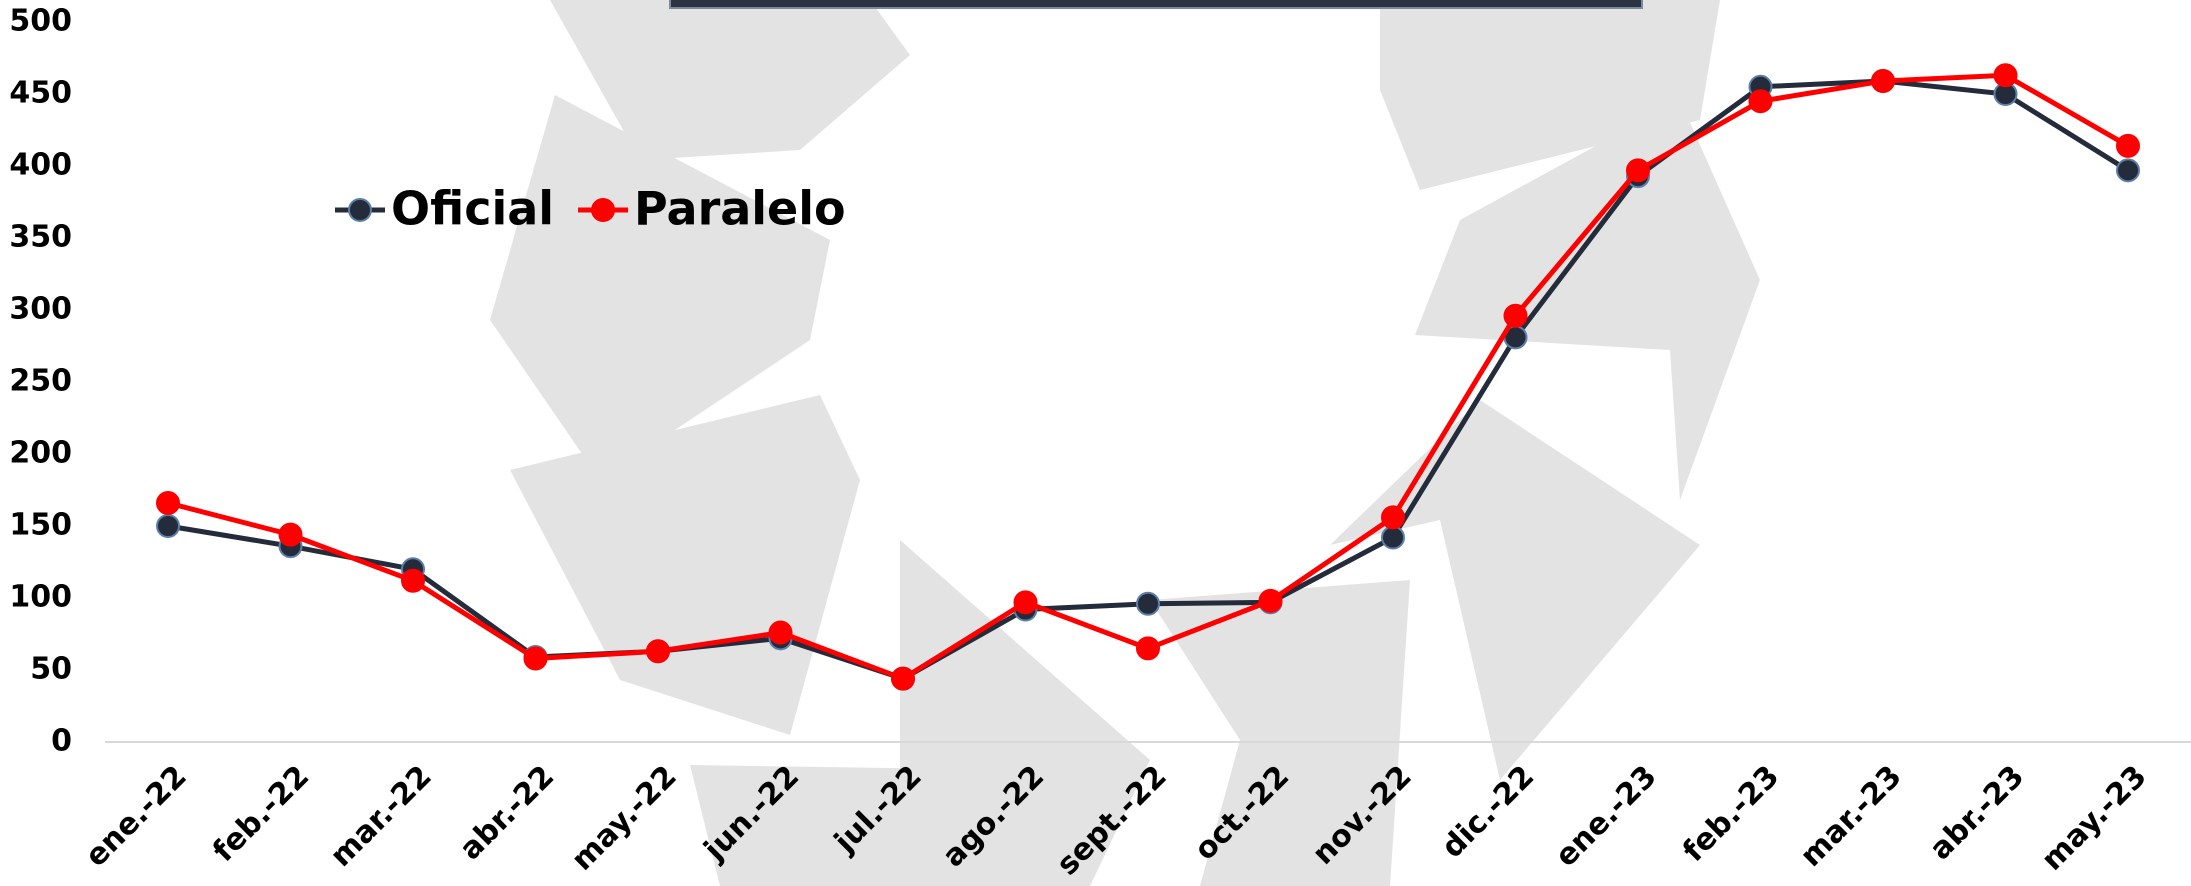 The image size is (2191, 886). What do you see at coordinates (40, 597) in the screenshot?
I see `y-tick-label: 100` at bounding box center [40, 597].